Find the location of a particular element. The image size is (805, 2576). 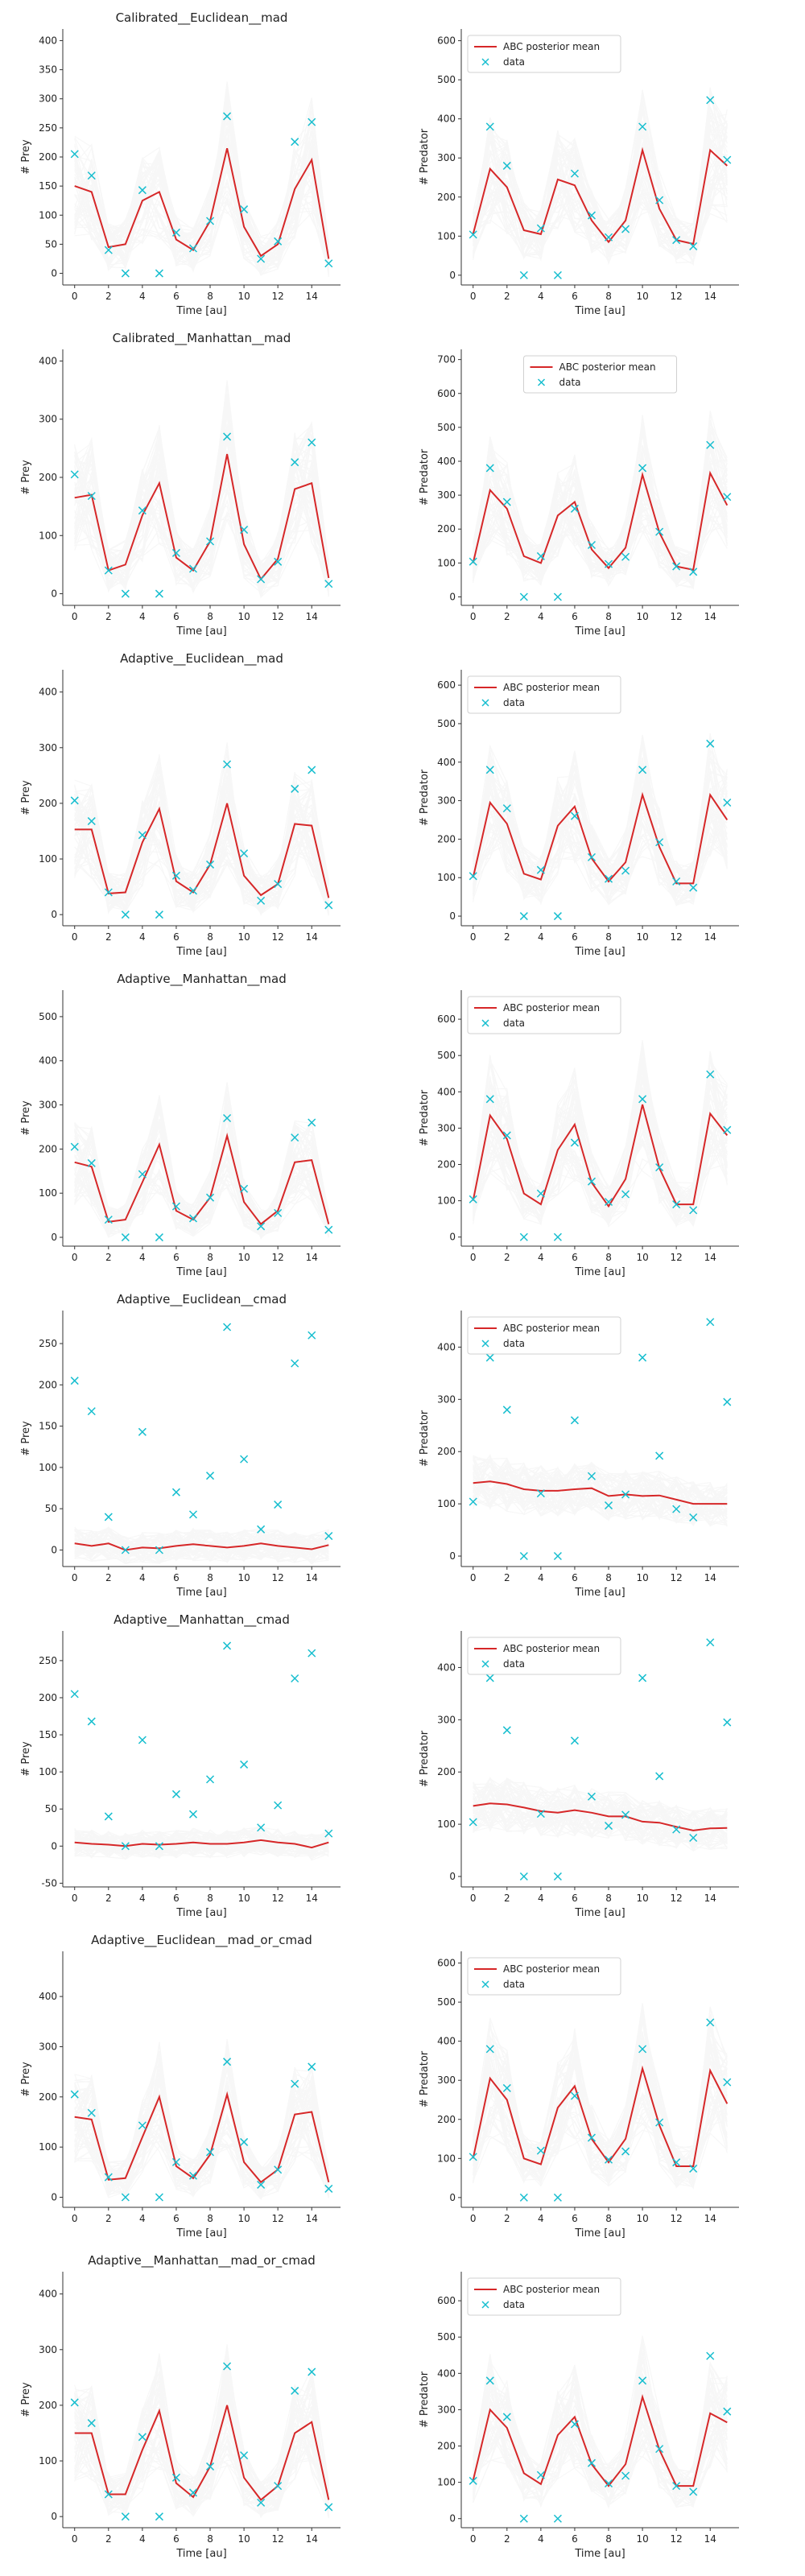

subplot-title: Calibrated__Euclidean__mad is located at coordinates (202, 18).